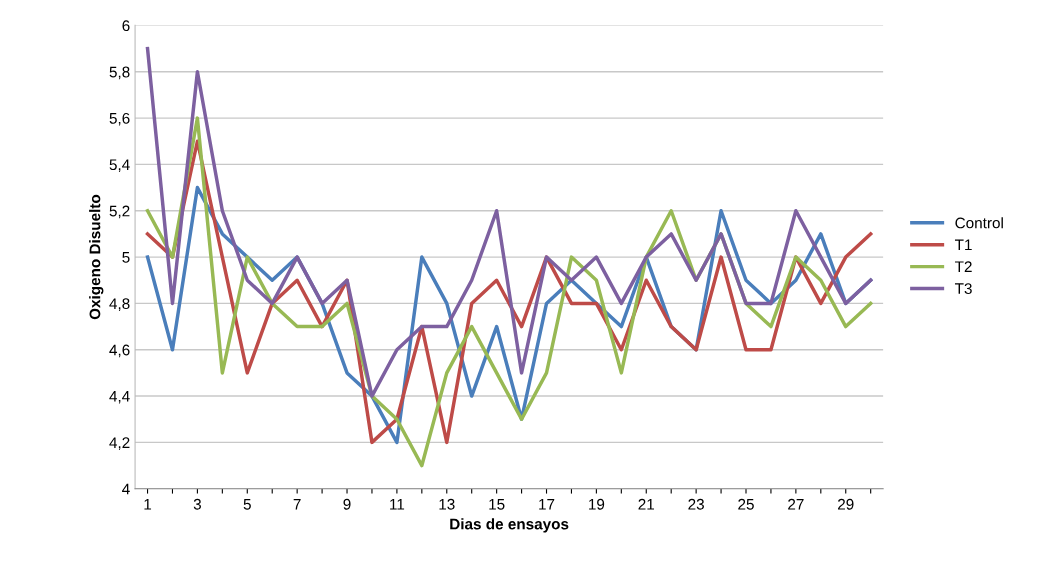 The image size is (1039, 565). What do you see at coordinates (963, 288) in the screenshot?
I see `legend-label: T3` at bounding box center [963, 288].